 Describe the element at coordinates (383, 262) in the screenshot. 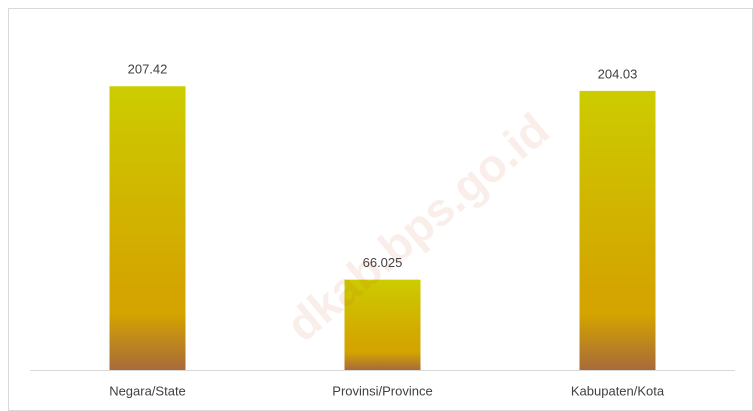

I see `data-label: 66.025` at that location.